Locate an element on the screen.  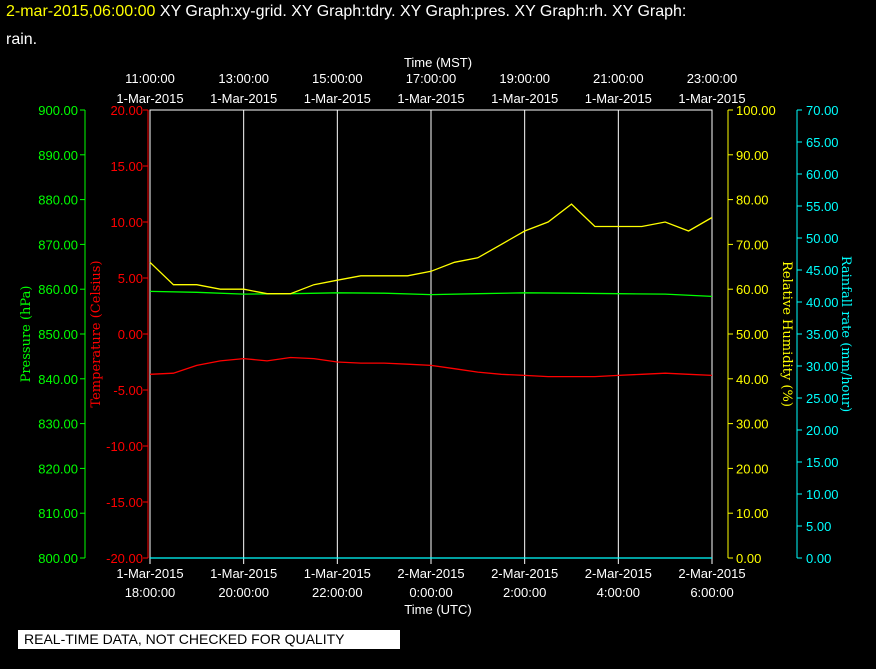
pressure-axis-label: Pressure (hPa) is located at coordinates (26, 334).